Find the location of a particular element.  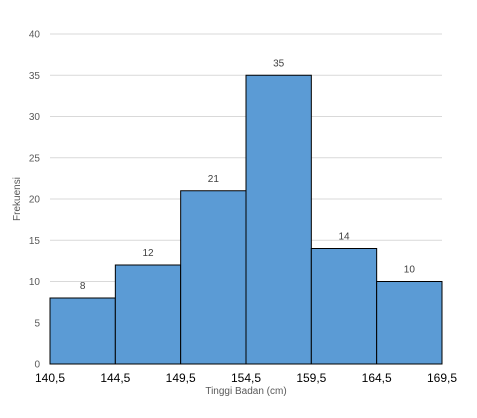

x-axis-title: Tinggi Badan (cm) is located at coordinates (245, 391).